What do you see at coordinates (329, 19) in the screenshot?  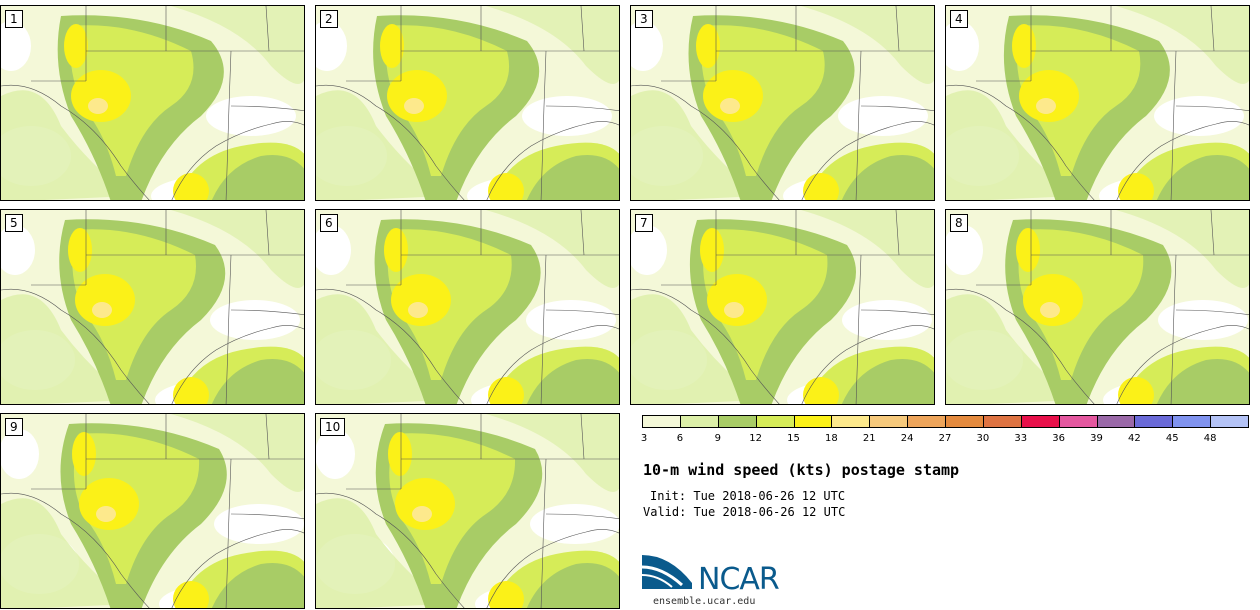 I see `ensemble-member-number: 2` at bounding box center [329, 19].